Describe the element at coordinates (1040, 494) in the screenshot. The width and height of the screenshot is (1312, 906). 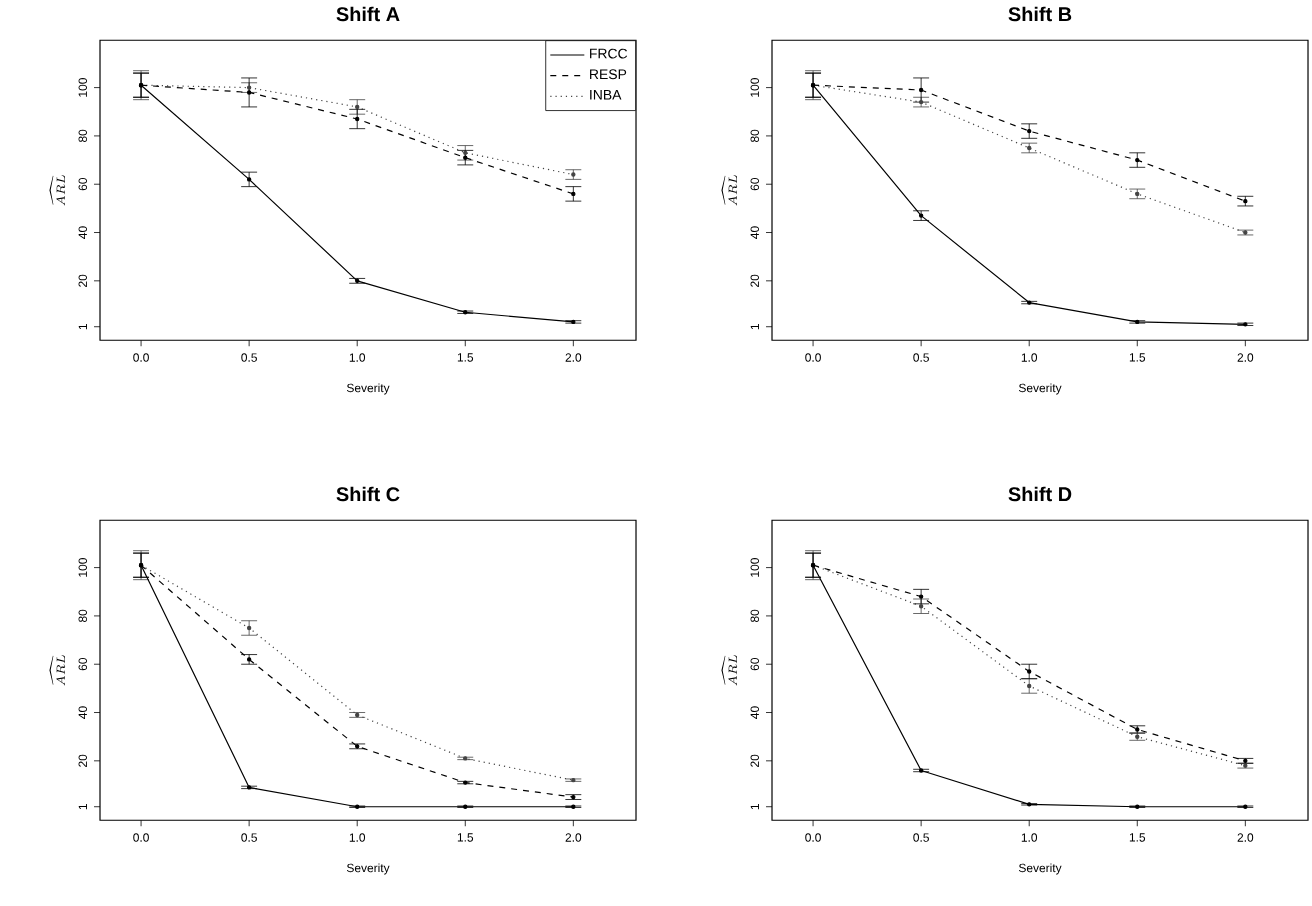
I see `chart-title: Shift D` at that location.